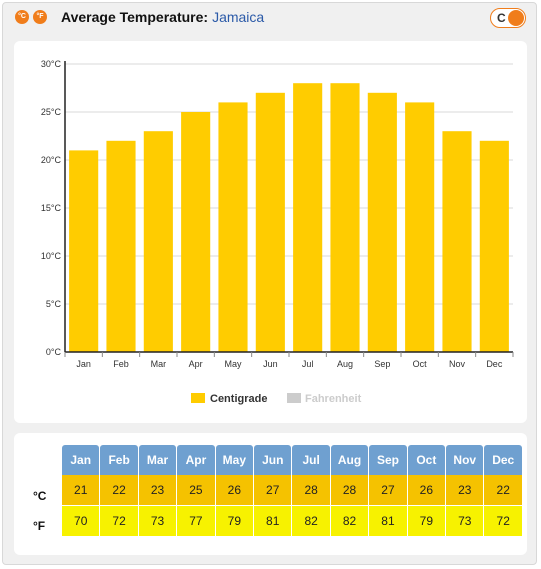  Describe the element at coordinates (345, 364) in the screenshot. I see `x-tick-label: Aug` at that location.